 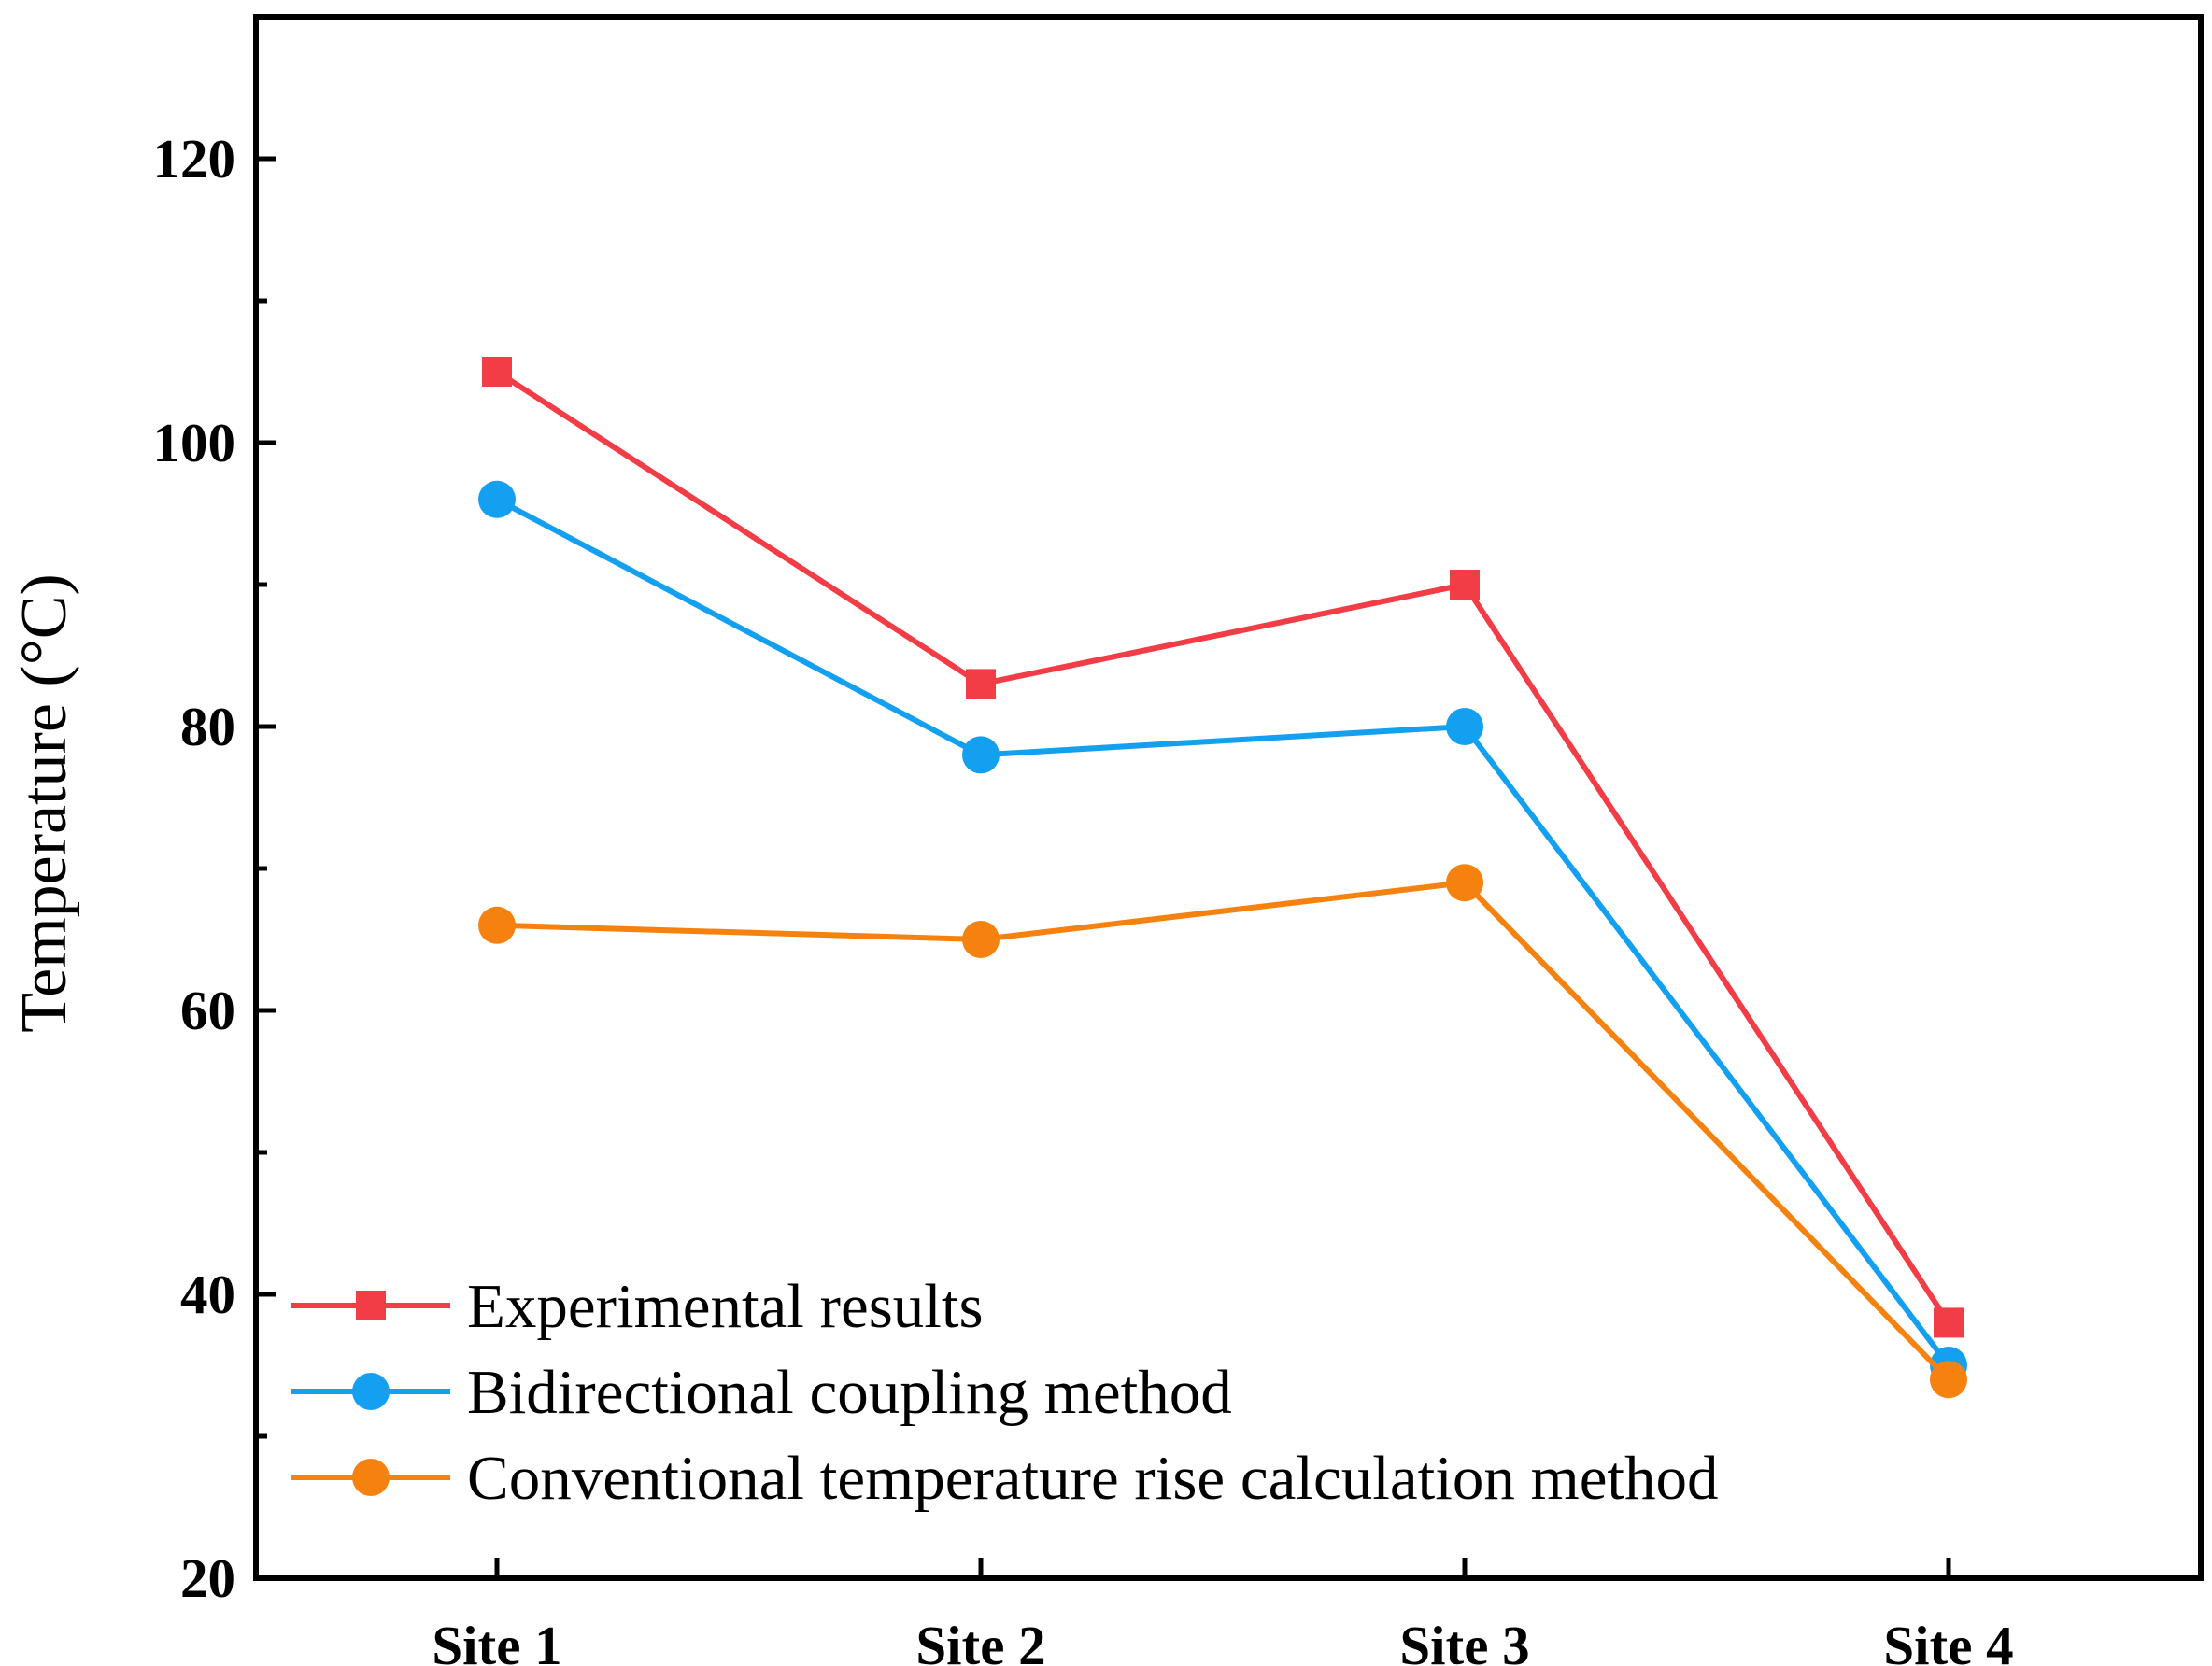 I want to click on y-axis-title: Temperature (°C), so click(x=44, y=802).